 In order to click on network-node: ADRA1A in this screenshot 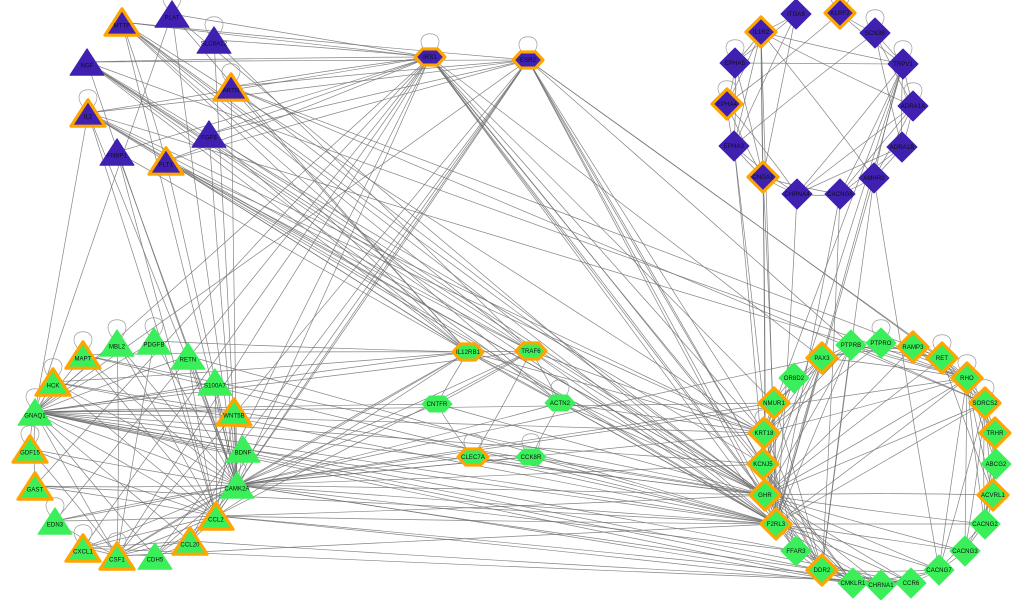, I will do `click(913, 106)`.